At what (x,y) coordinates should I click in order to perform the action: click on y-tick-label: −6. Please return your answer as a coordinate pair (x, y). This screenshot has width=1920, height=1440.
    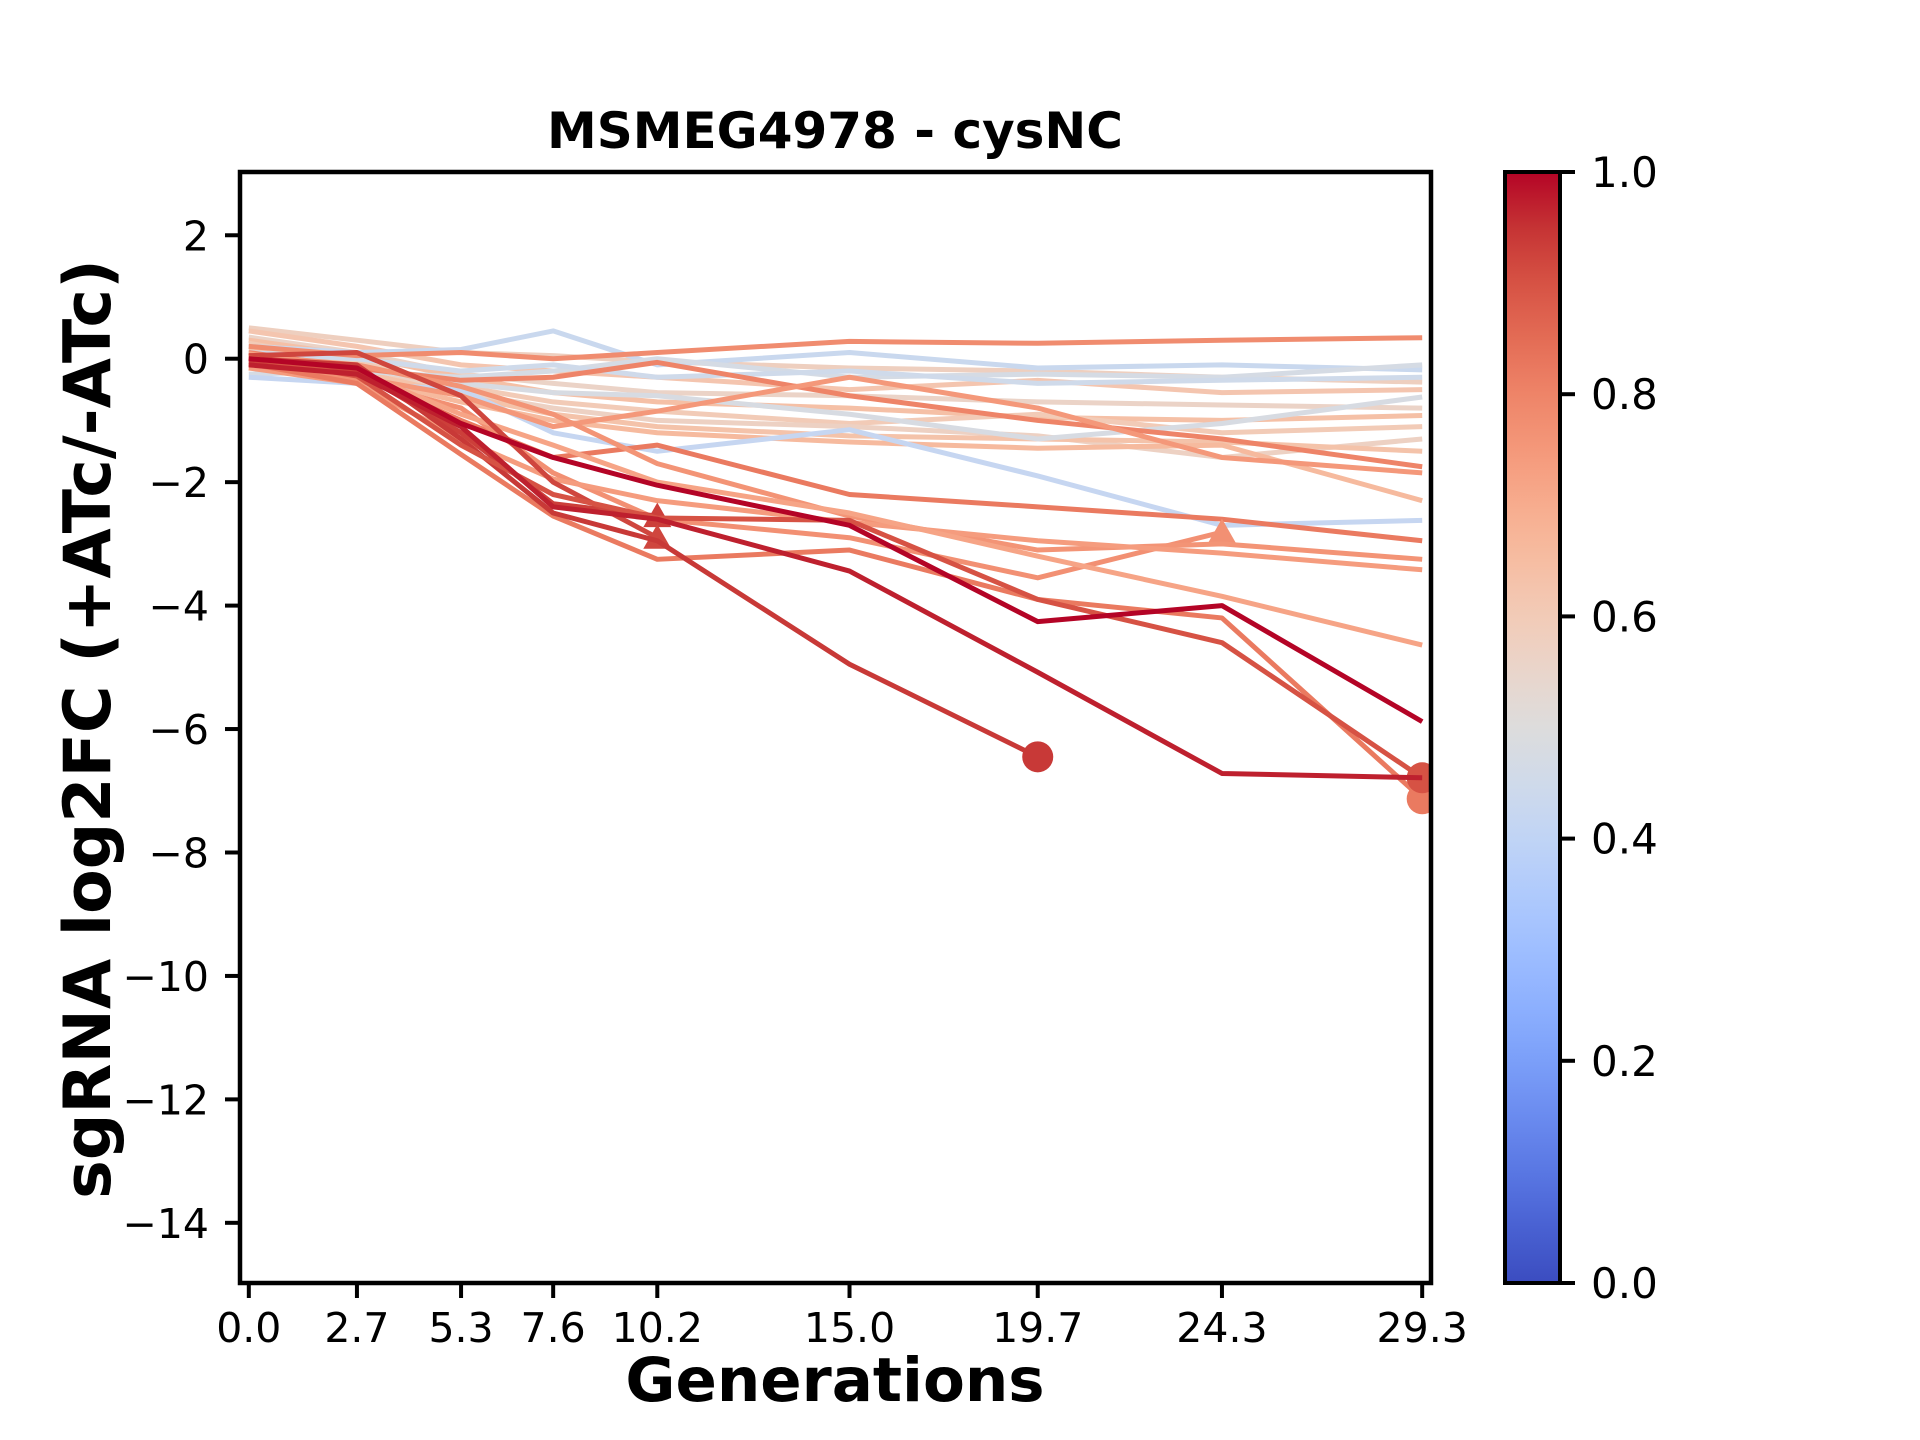
    Looking at the image, I should click on (179, 730).